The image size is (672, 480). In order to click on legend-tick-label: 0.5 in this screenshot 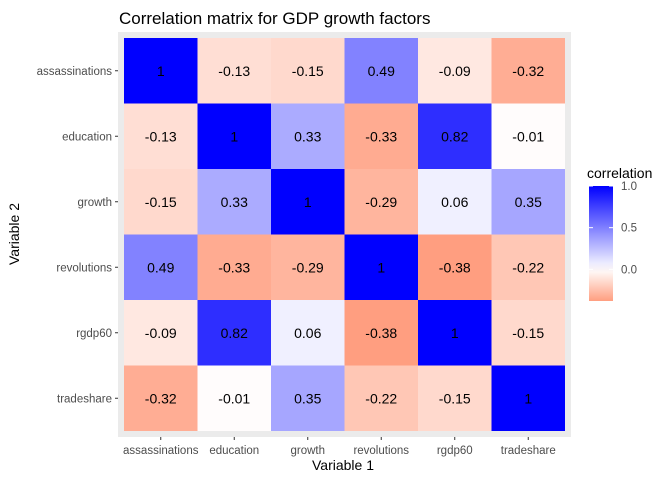, I will do `click(629, 229)`.